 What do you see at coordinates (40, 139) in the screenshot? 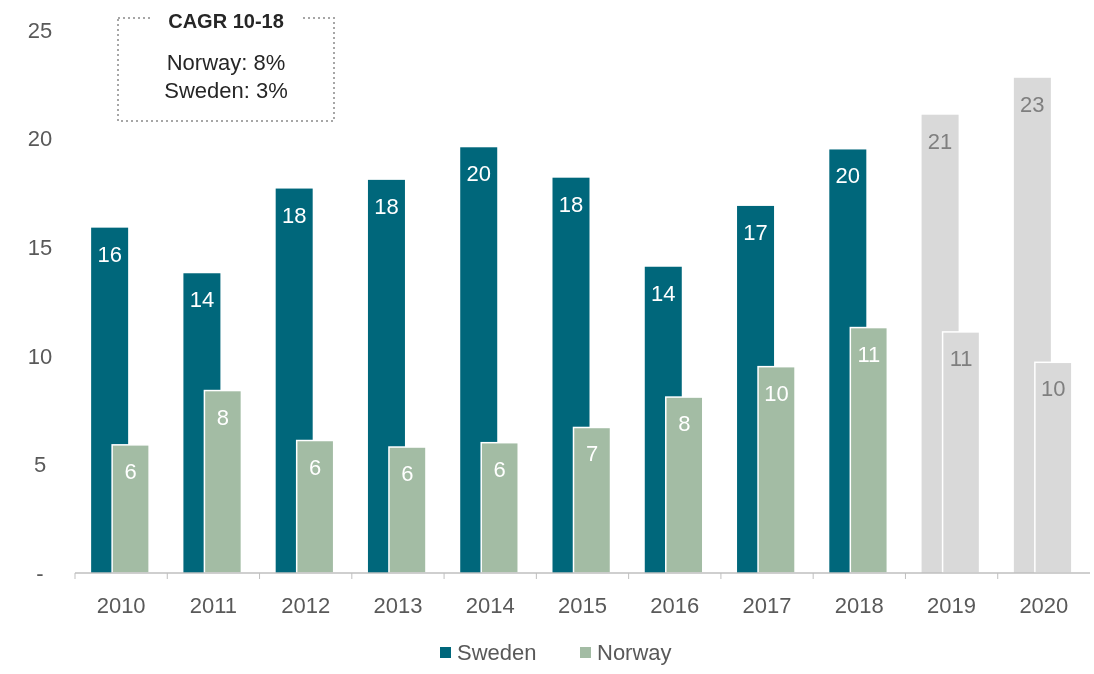
I see `y-tick-label: 20` at bounding box center [40, 139].